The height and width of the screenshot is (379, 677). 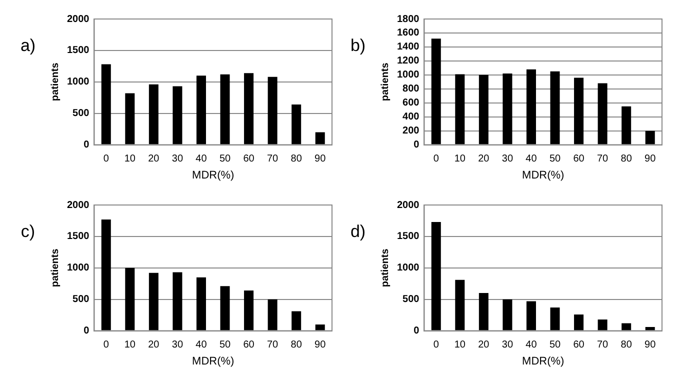 I want to click on text: a), so click(x=28, y=46).